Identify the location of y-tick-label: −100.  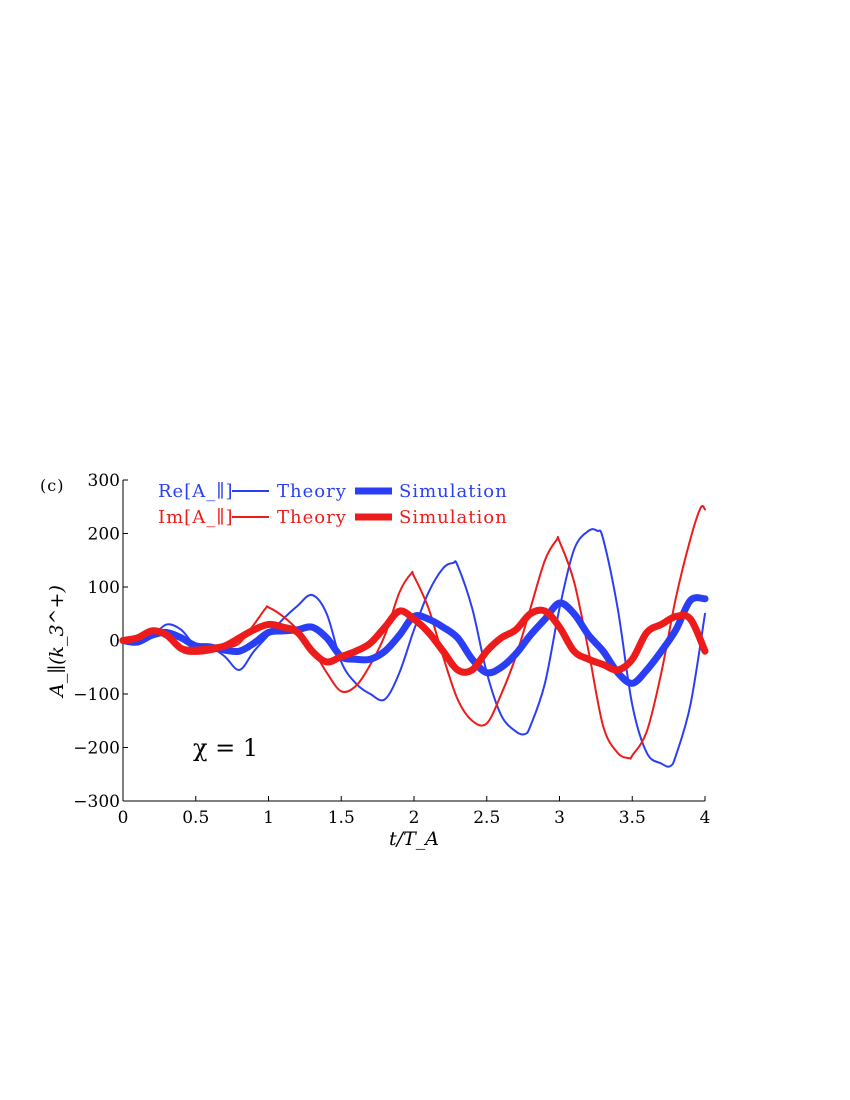
(96, 695).